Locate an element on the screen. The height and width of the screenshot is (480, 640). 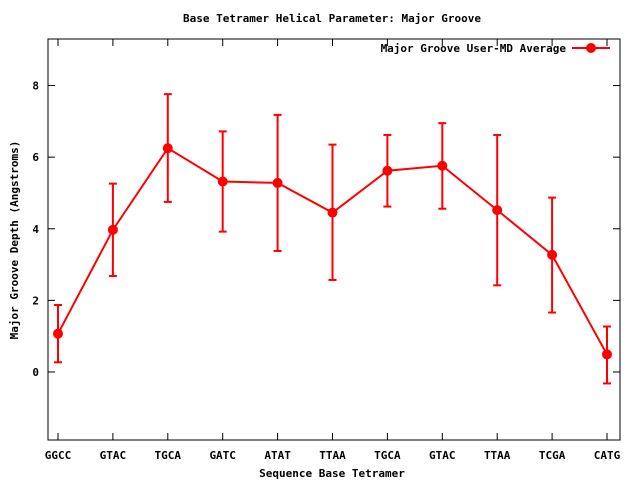
y-tick-label: 0 is located at coordinates (35, 372).